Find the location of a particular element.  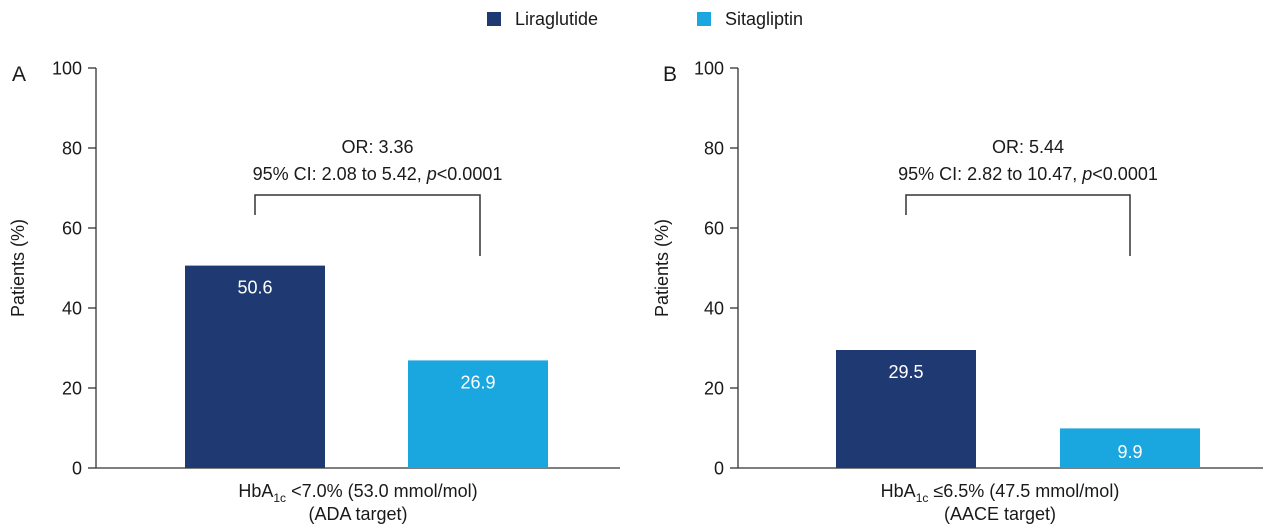

data-label-sitagliptin: 26.9 is located at coordinates (477, 382).